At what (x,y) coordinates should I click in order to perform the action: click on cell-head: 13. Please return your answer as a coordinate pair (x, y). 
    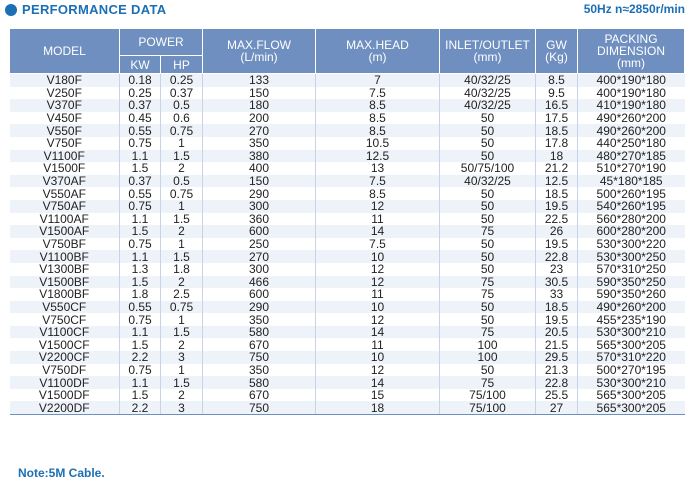
    Looking at the image, I should click on (377, 168).